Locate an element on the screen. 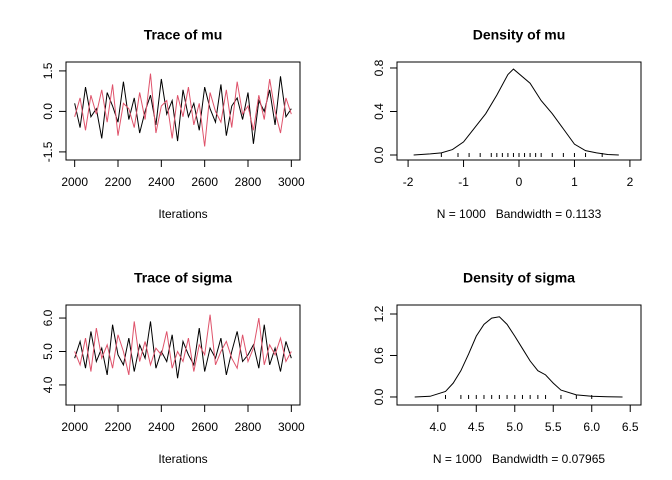  panel-title: Density of mu is located at coordinates (519, 35).